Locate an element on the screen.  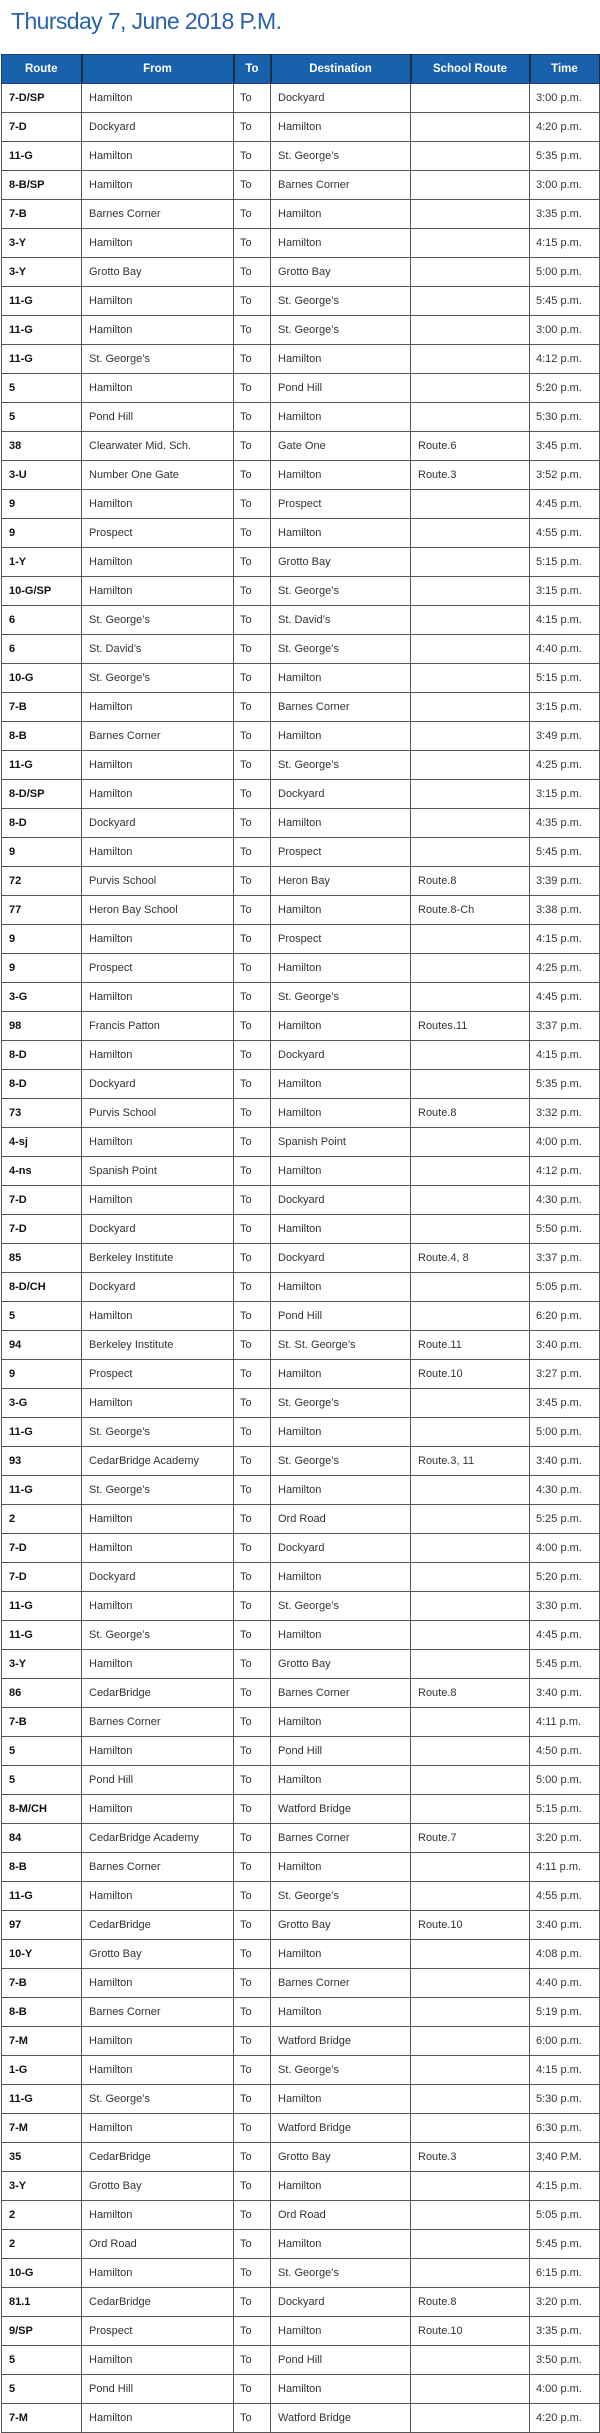
school-route-cell: Route.8 is located at coordinates (470, 1693).